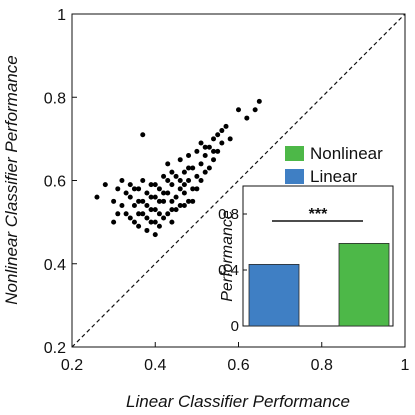 This screenshot has width=415, height=415. Describe the element at coordinates (178, 168) in the screenshot. I see `scatter-points` at that location.